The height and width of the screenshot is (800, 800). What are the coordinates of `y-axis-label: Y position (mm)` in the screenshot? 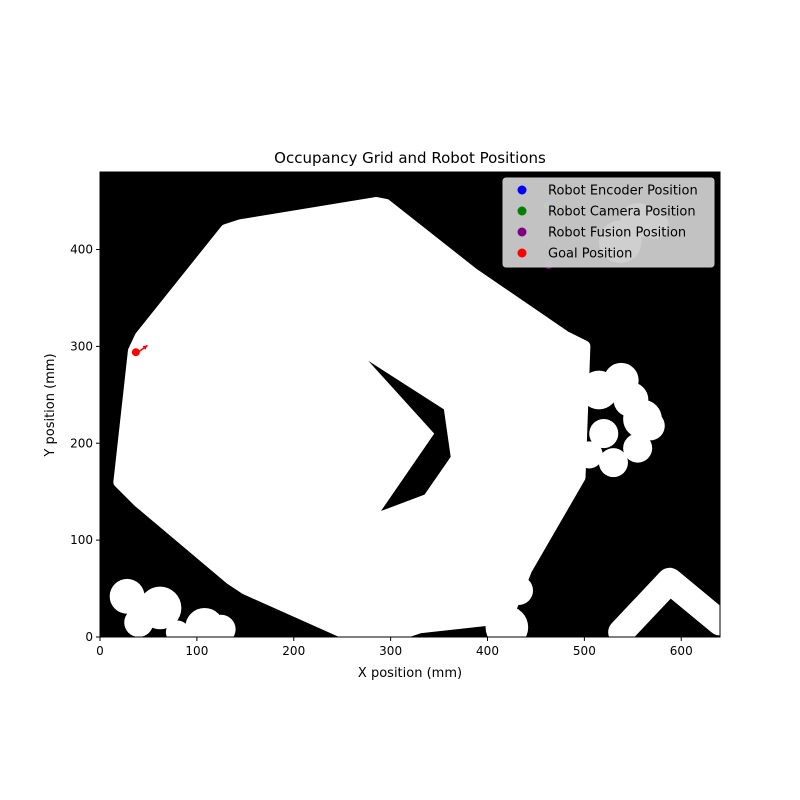 It's located at (50, 405).